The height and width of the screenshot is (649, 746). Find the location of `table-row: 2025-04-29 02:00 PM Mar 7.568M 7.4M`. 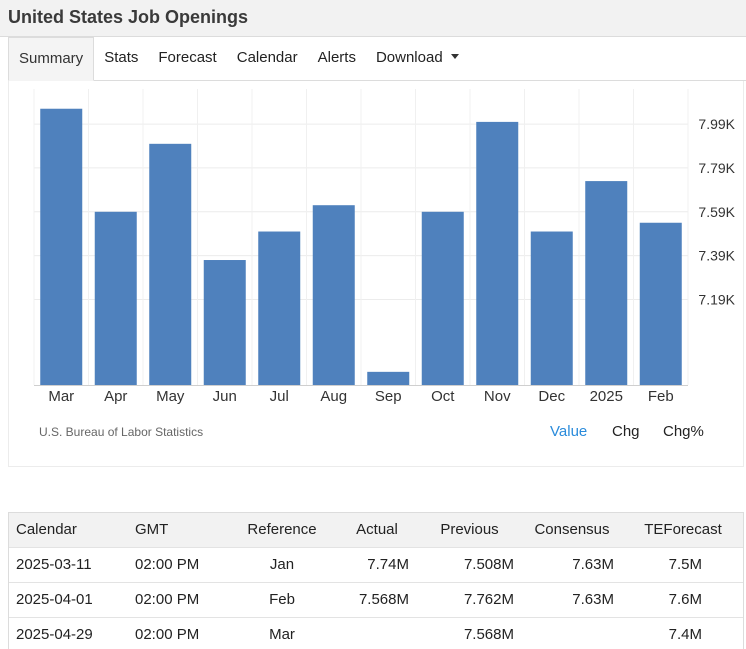

table-row: 2025-04-29 02:00 PM Mar 7.568M 7.4M is located at coordinates (376, 632).